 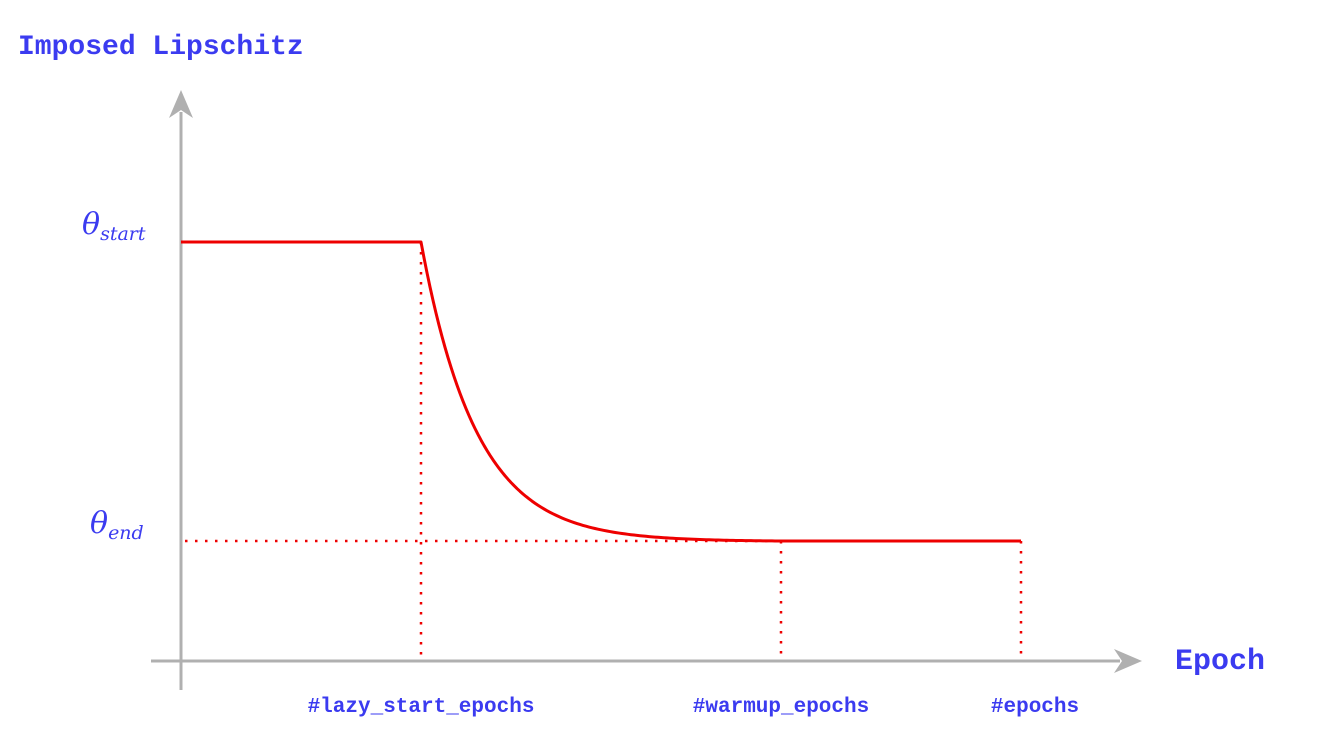 I want to click on x-axis-label: Epoch, so click(x=1220, y=662).